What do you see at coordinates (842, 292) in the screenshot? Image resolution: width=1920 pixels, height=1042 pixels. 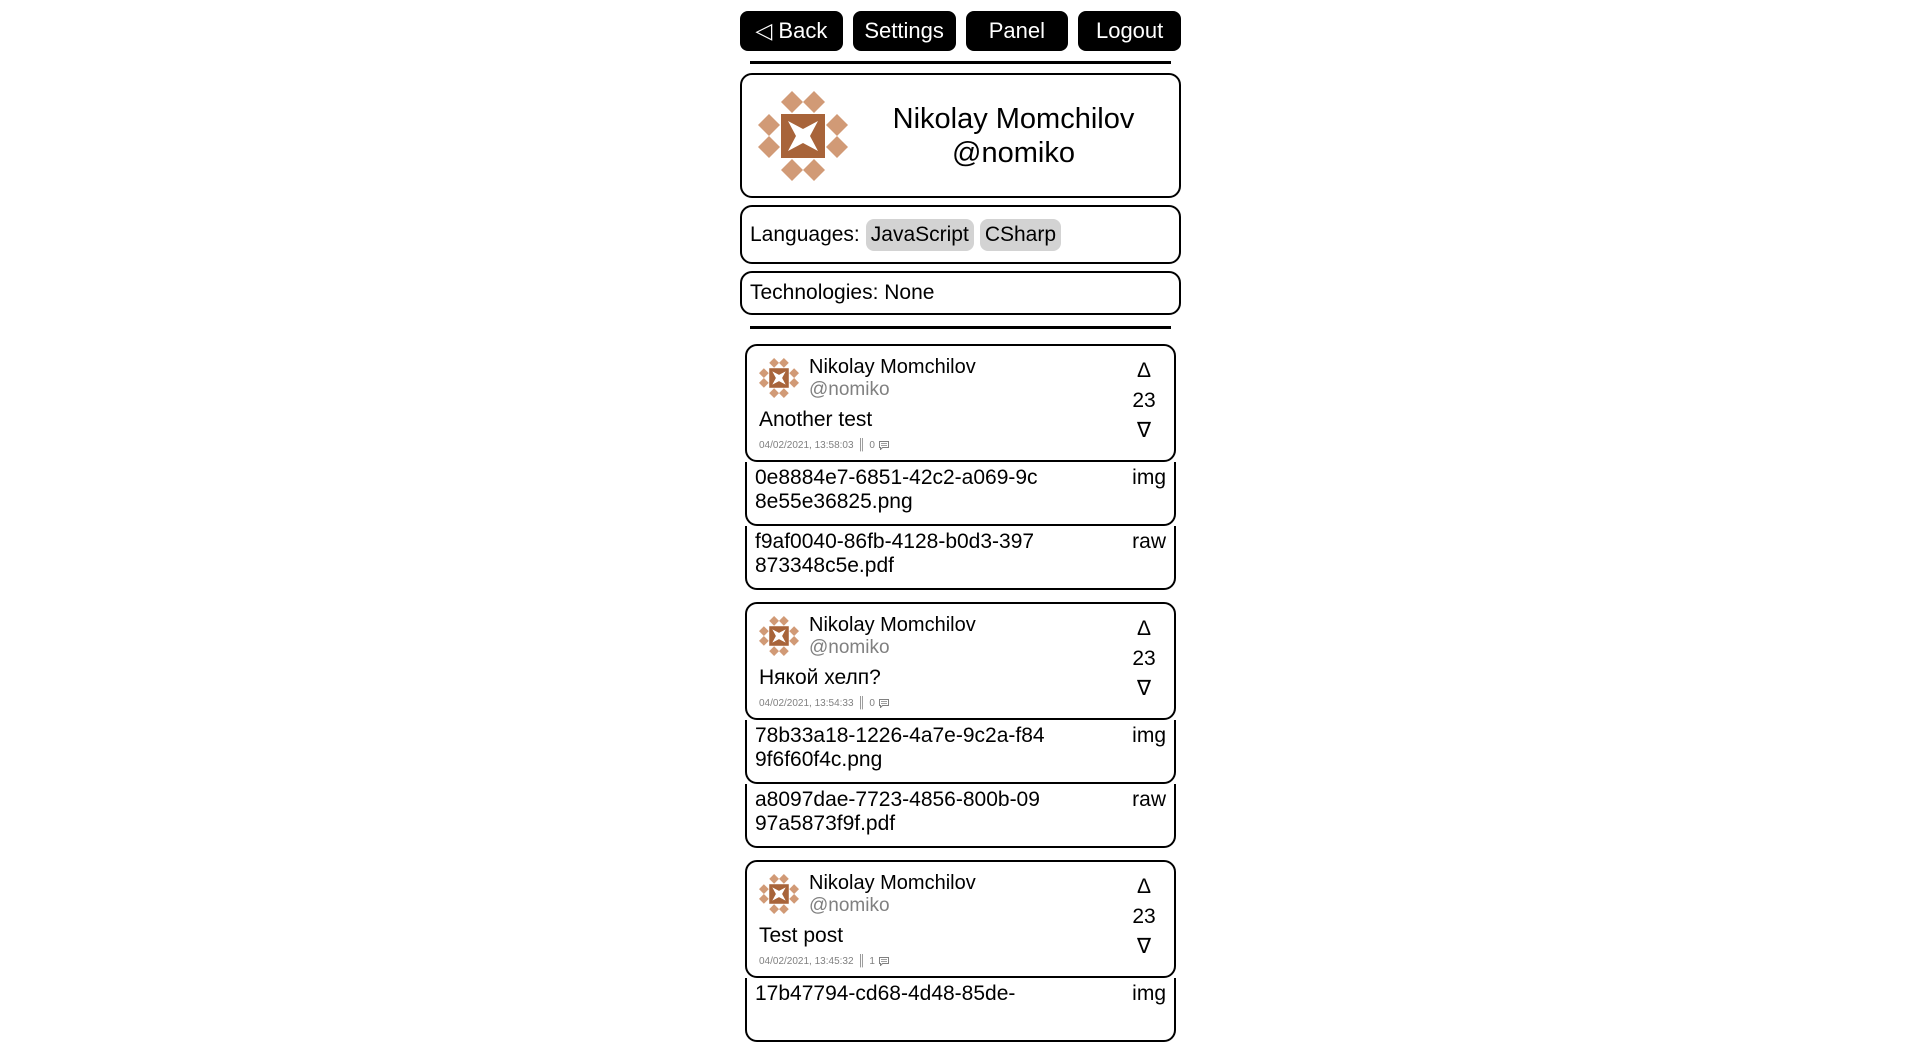 I see `technologies-label: Technologies: None` at bounding box center [842, 292].